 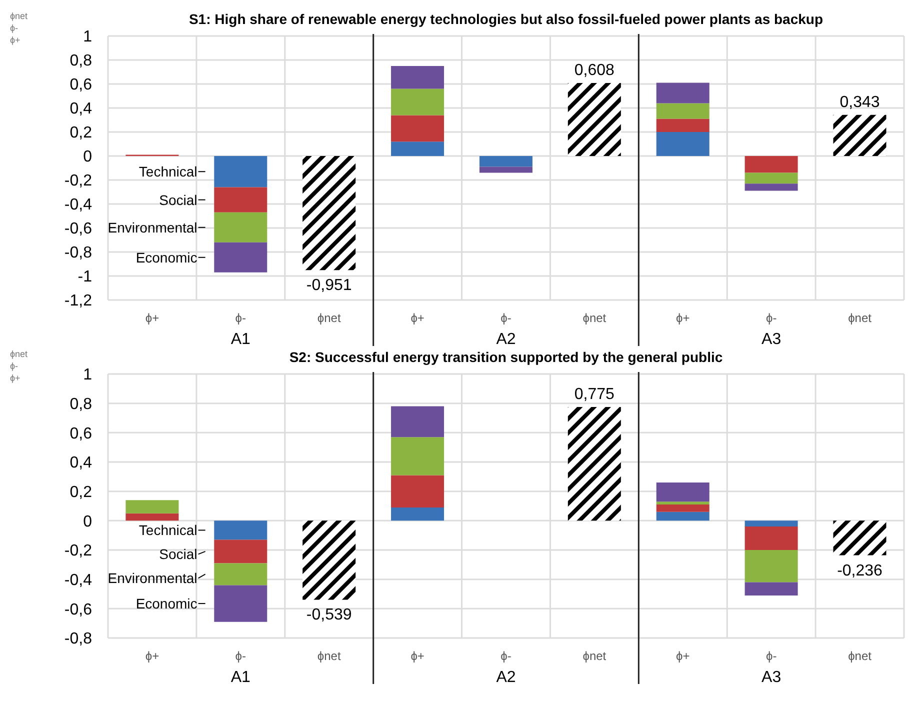 I want to click on chart-title: S1: High share of renewable energy technologies but also fossil-fueled power plants as backup, so click(x=506, y=19).